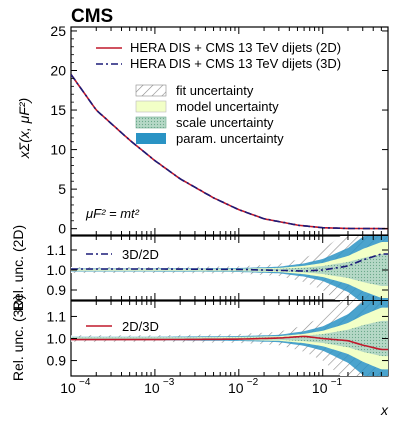 This screenshot has width=408, height=435. Describe the element at coordinates (151, 122) in the screenshot. I see `legend-swatch-scale` at that location.